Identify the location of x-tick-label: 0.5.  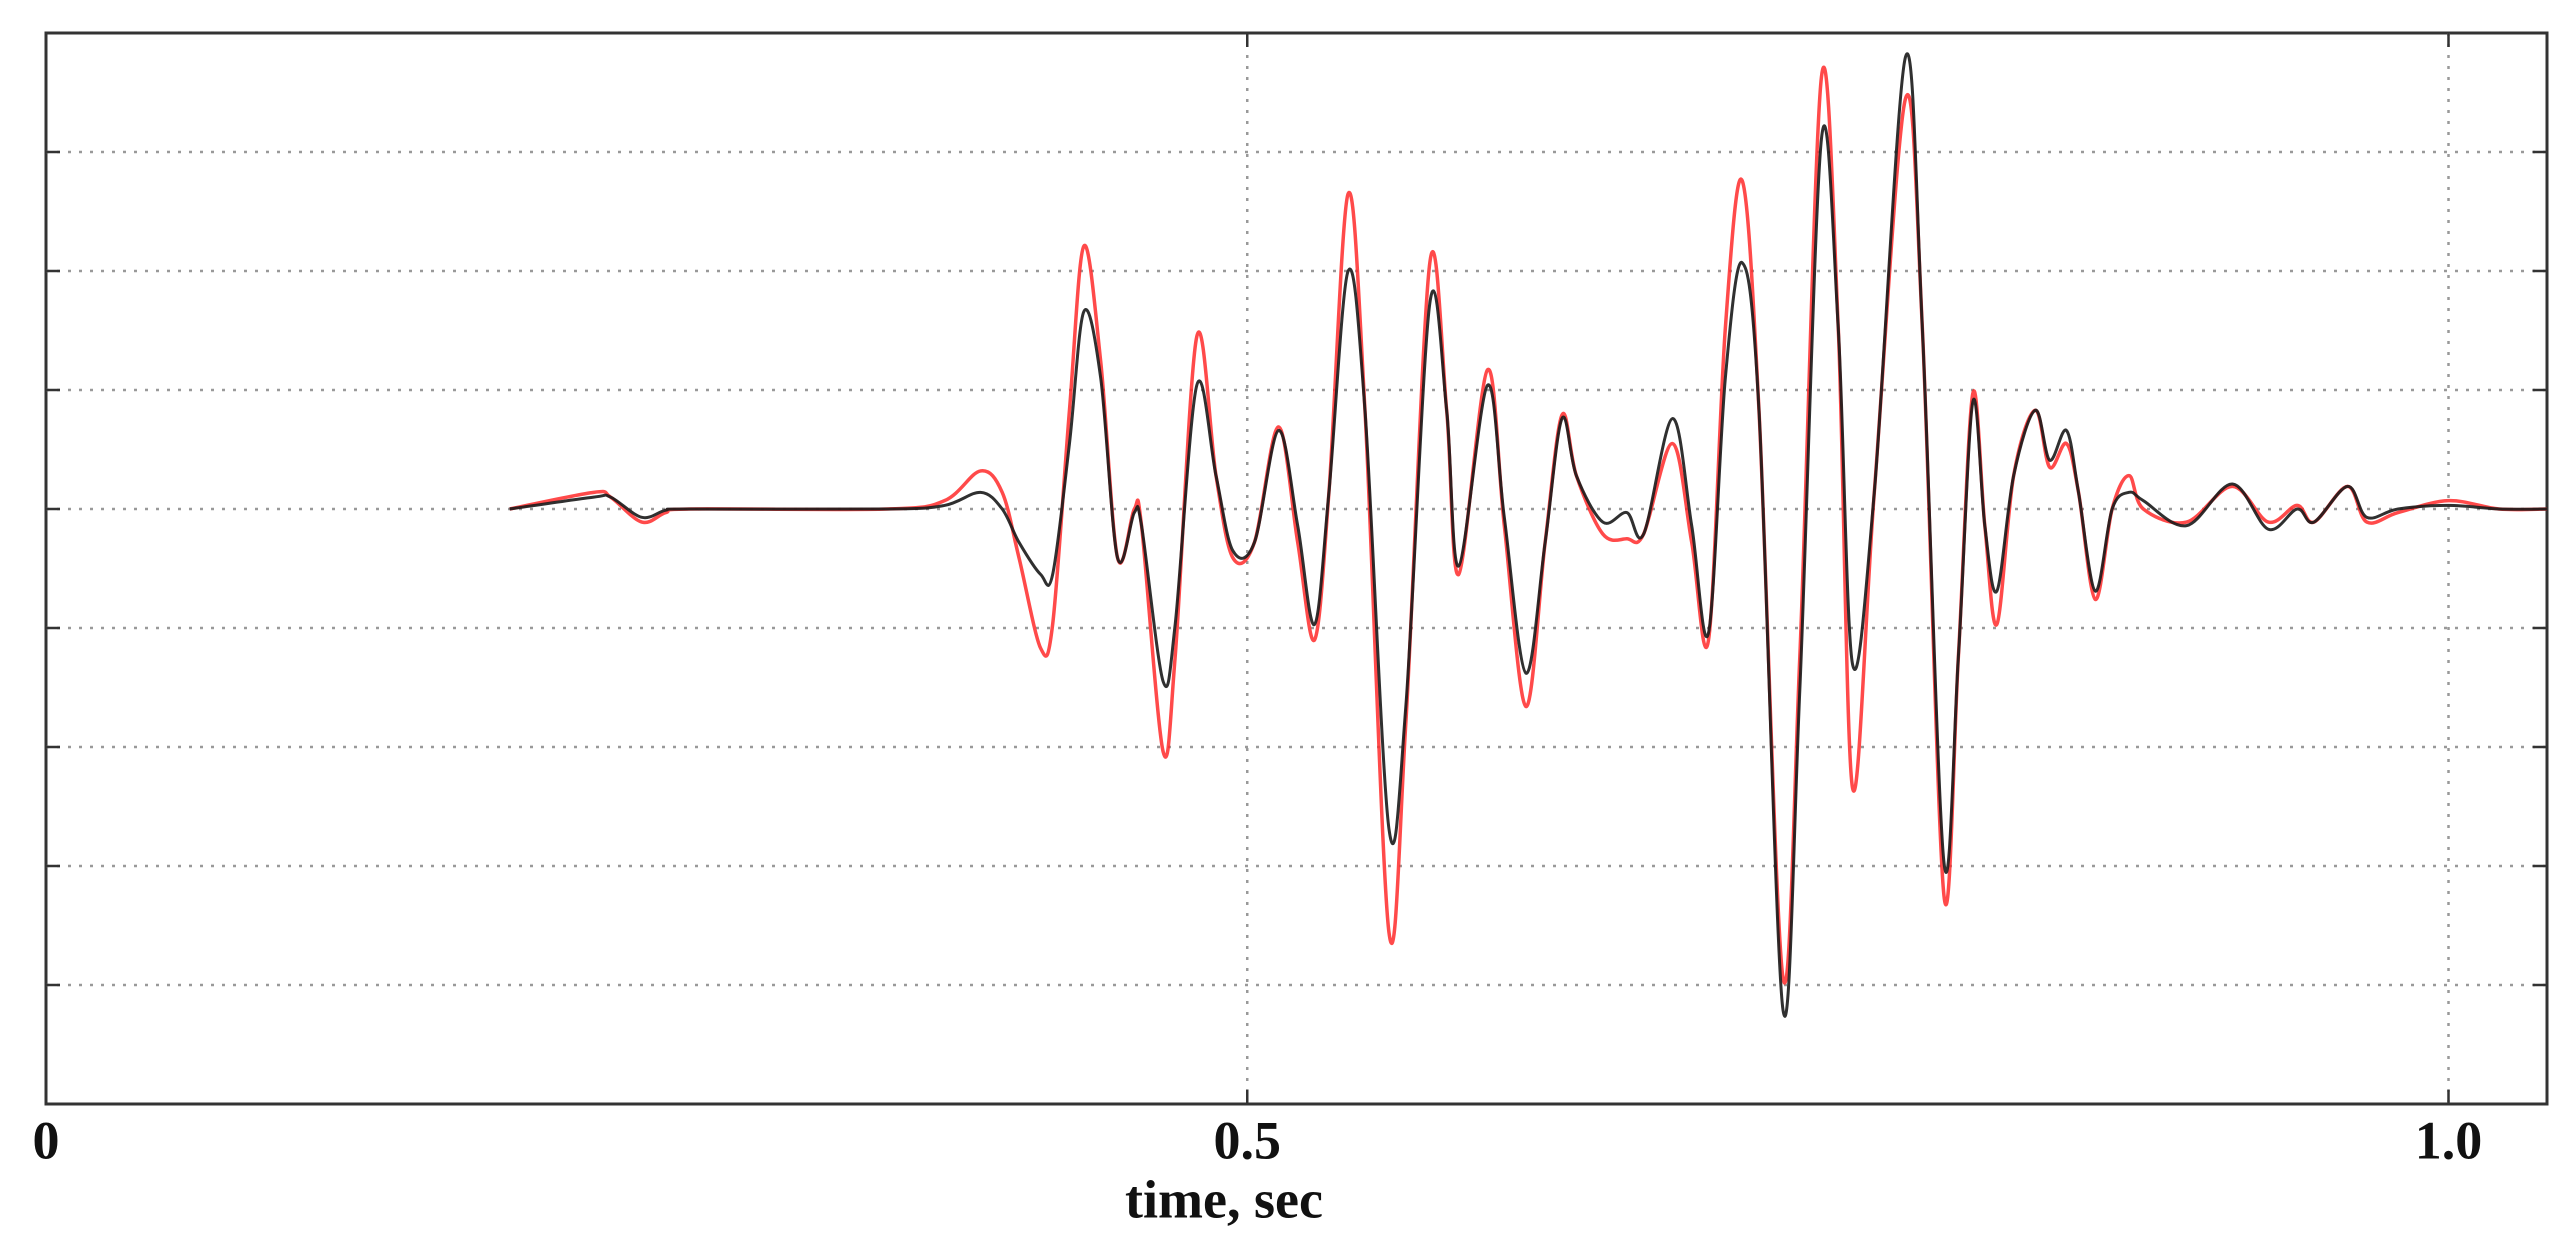
(1247, 1140).